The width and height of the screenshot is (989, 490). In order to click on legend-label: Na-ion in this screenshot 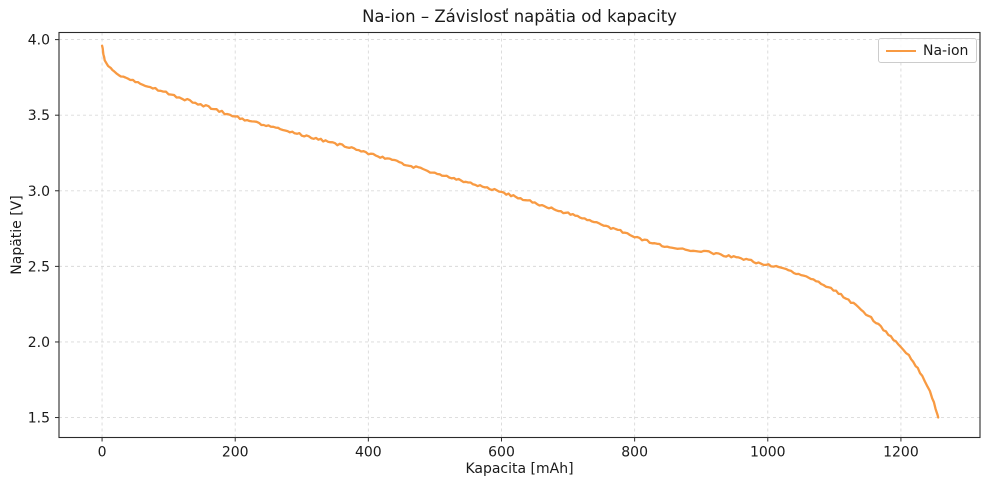, I will do `click(946, 50)`.